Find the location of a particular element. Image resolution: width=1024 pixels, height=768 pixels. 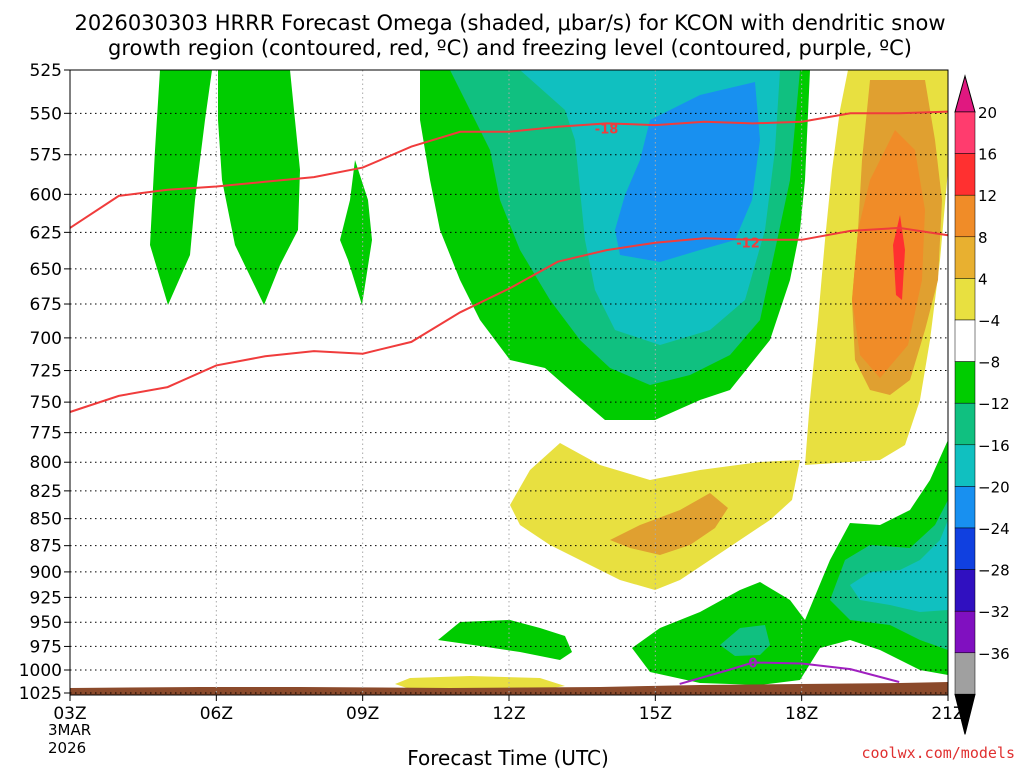

colorbar-label: 16 is located at coordinates (987, 155).